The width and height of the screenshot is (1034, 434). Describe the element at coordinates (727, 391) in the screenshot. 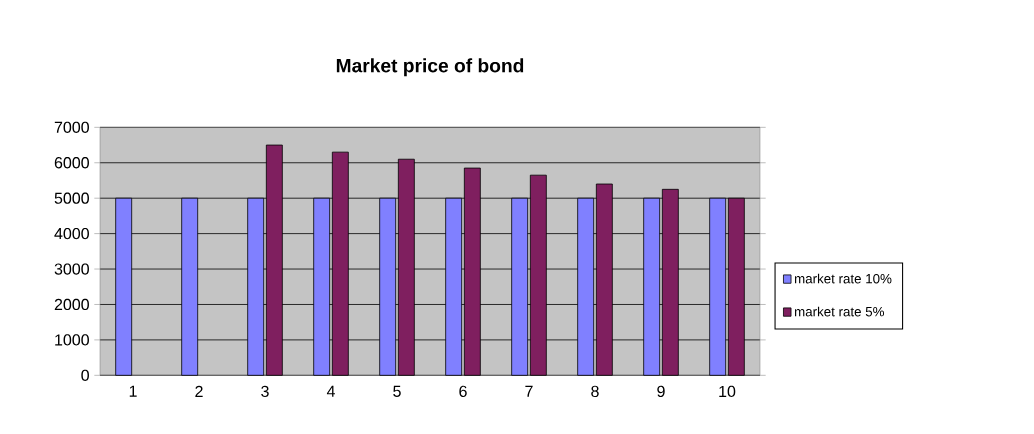

I see `x-tick-label: 10` at that location.